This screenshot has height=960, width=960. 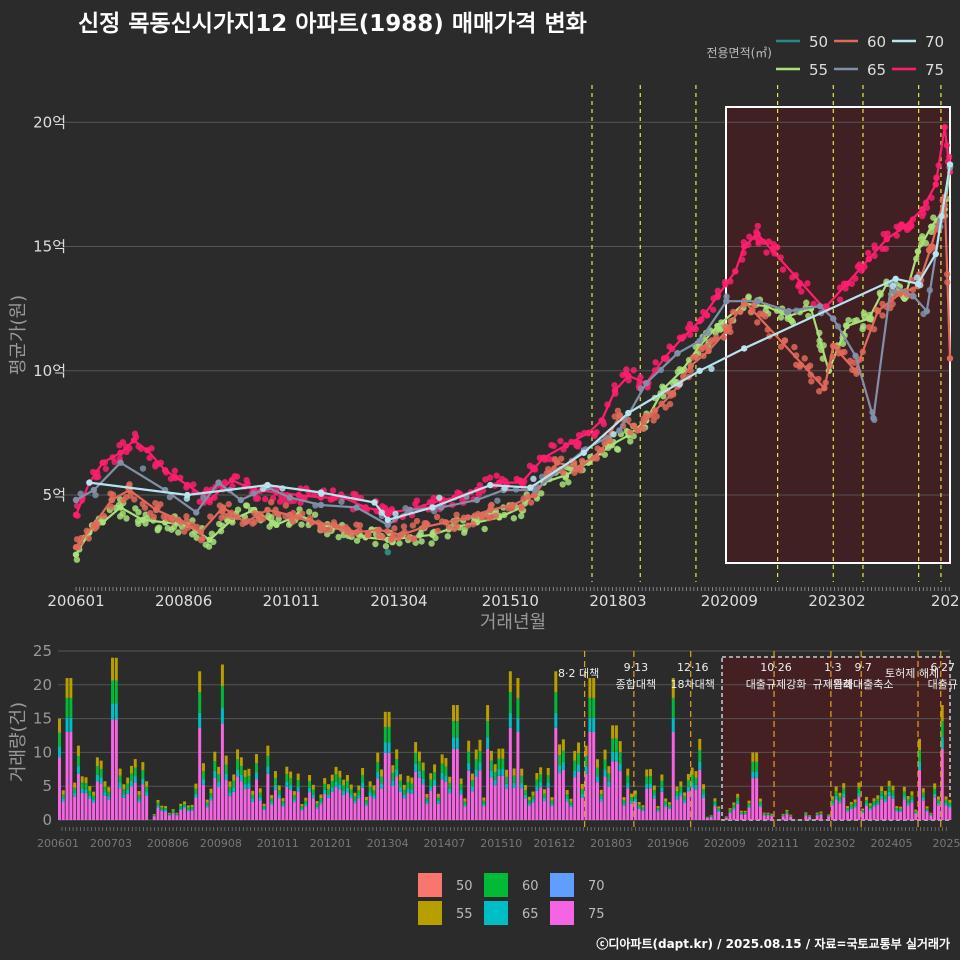 I want to click on highlight-shade, so click(x=838, y=335).